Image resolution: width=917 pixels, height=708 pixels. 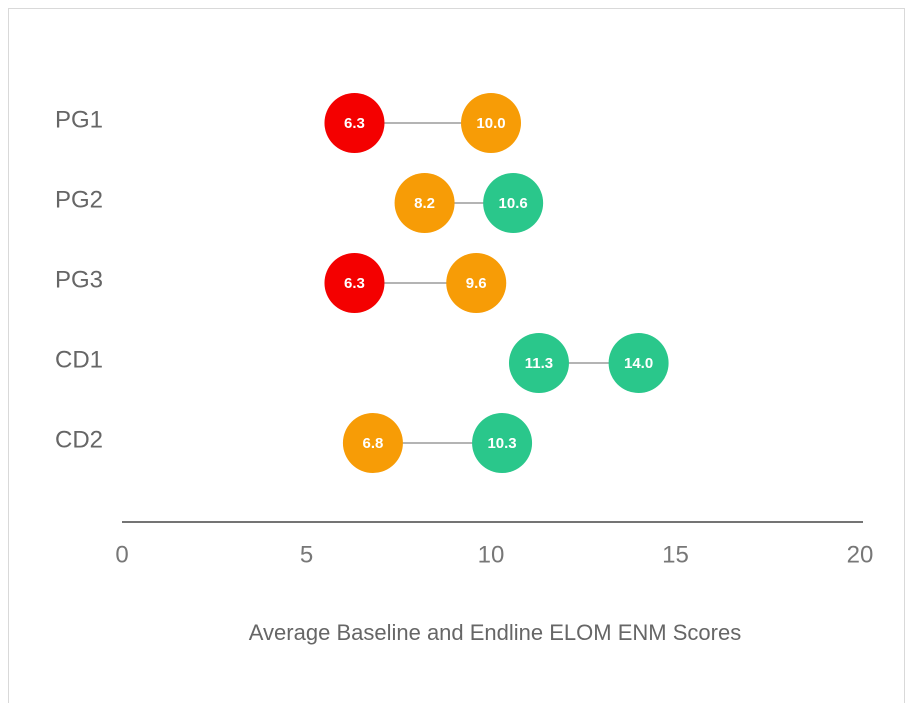 I want to click on category-label: CD2, so click(x=79, y=439).